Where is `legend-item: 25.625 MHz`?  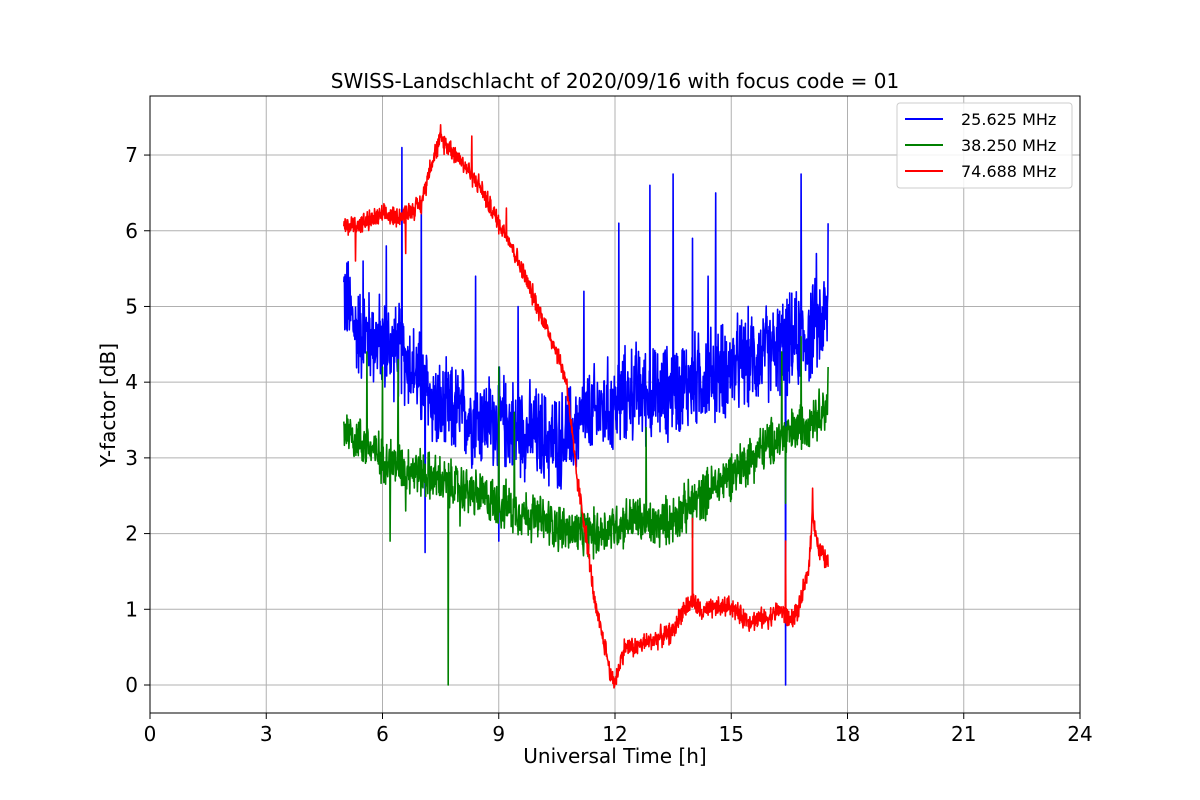
legend-item: 25.625 MHz is located at coordinates (980, 119).